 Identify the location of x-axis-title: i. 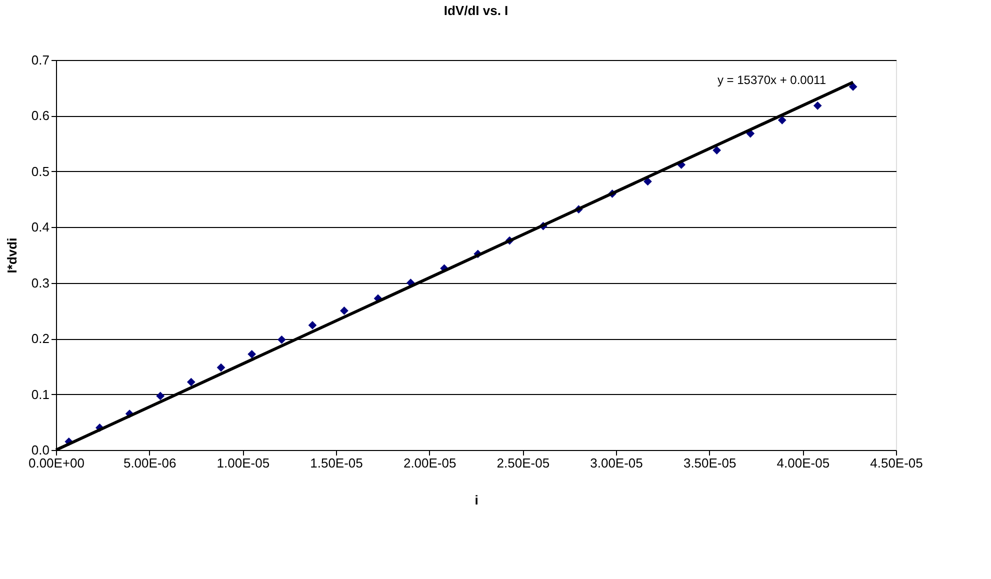
(476, 500).